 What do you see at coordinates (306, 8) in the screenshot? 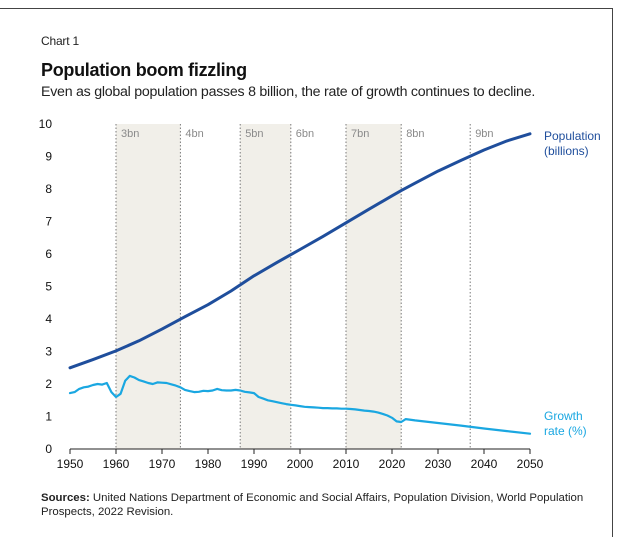
I see `frame-top-border` at bounding box center [306, 8].